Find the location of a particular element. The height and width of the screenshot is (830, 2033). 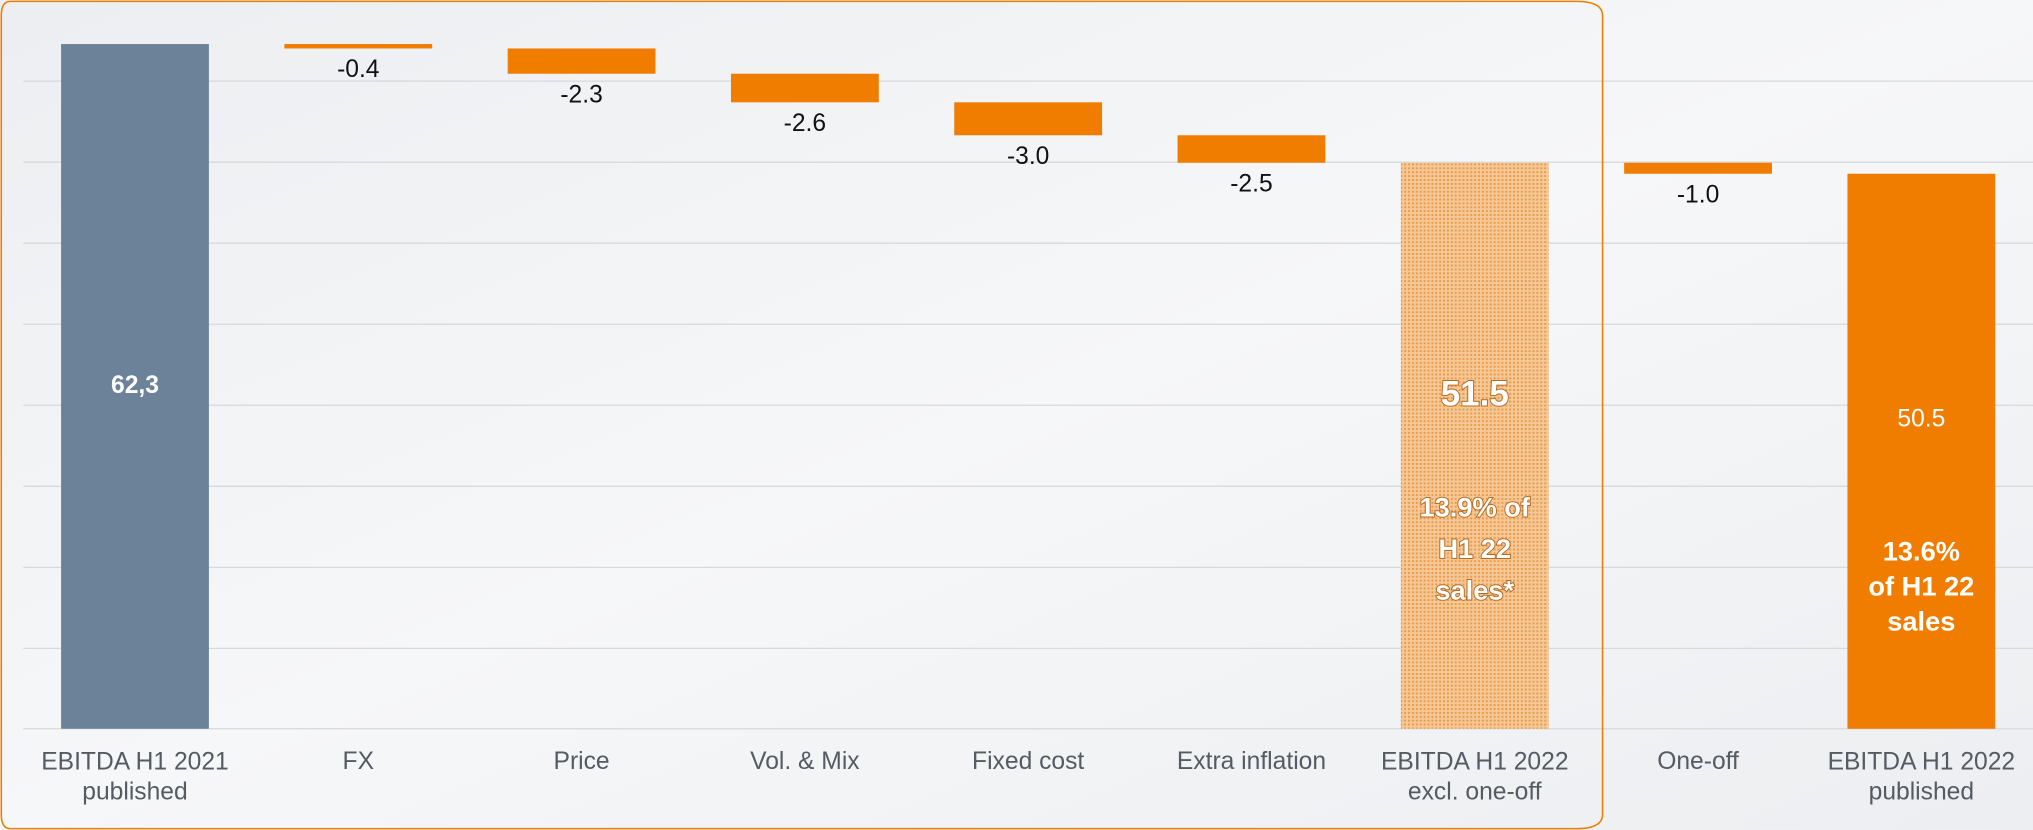

value-label: 51.5 is located at coordinates (1475, 393).